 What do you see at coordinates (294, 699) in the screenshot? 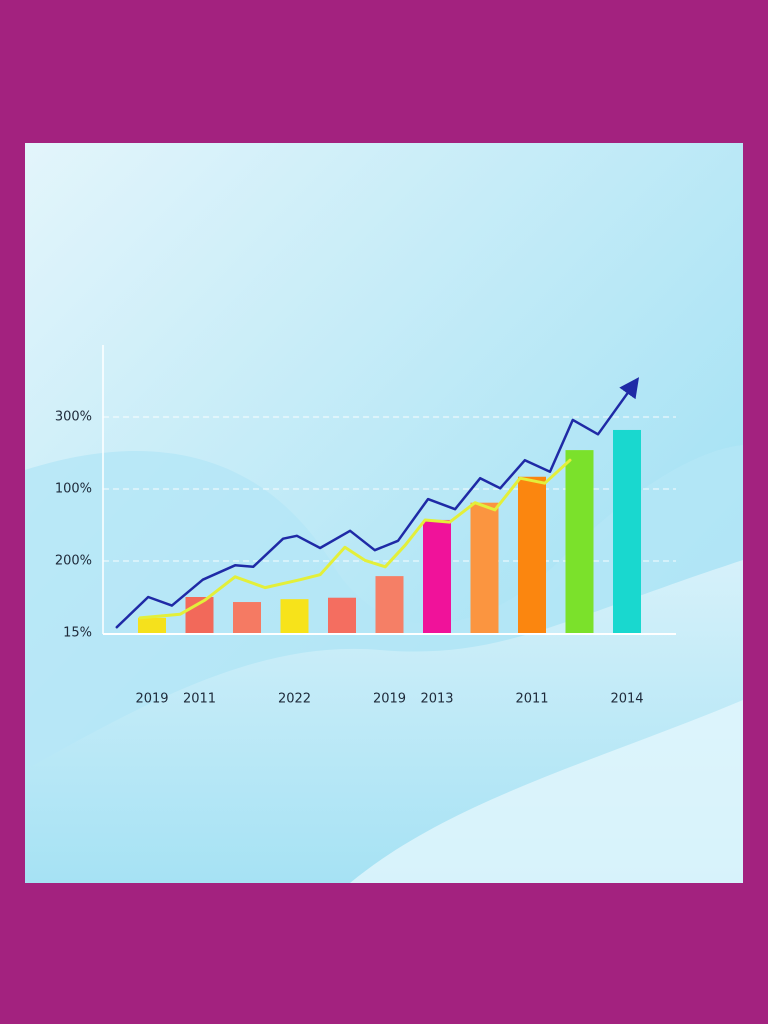
I see `x-tick-label: 2022` at bounding box center [294, 699].